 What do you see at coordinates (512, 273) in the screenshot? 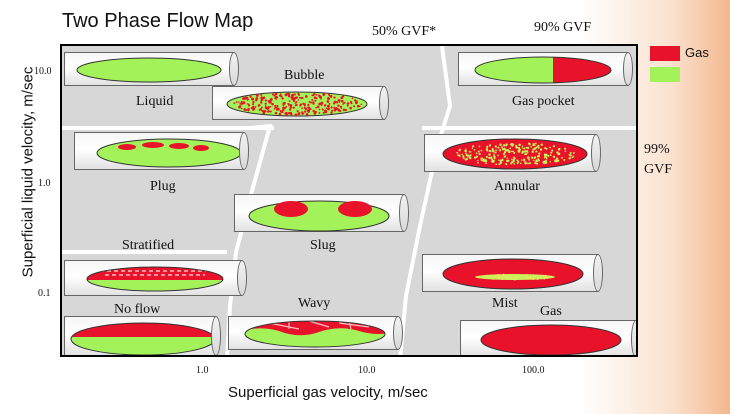
I see `pipe-mist` at bounding box center [512, 273].